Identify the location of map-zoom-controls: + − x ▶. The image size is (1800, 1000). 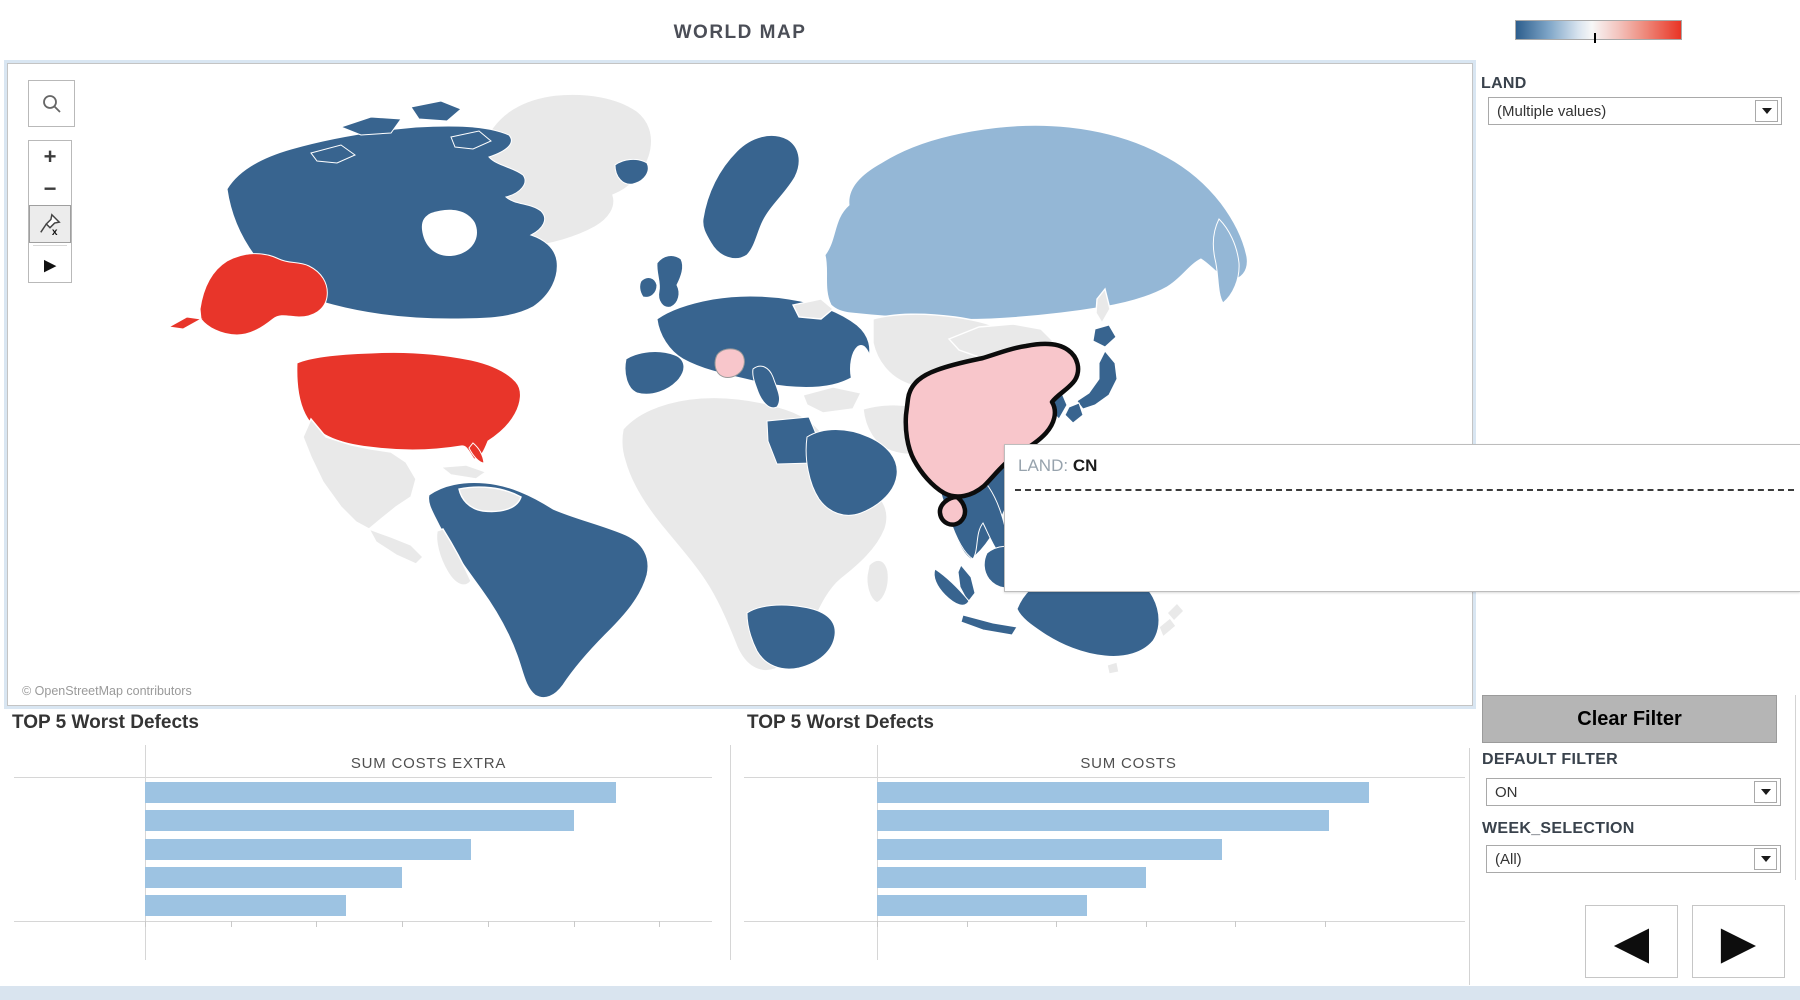
(50, 211).